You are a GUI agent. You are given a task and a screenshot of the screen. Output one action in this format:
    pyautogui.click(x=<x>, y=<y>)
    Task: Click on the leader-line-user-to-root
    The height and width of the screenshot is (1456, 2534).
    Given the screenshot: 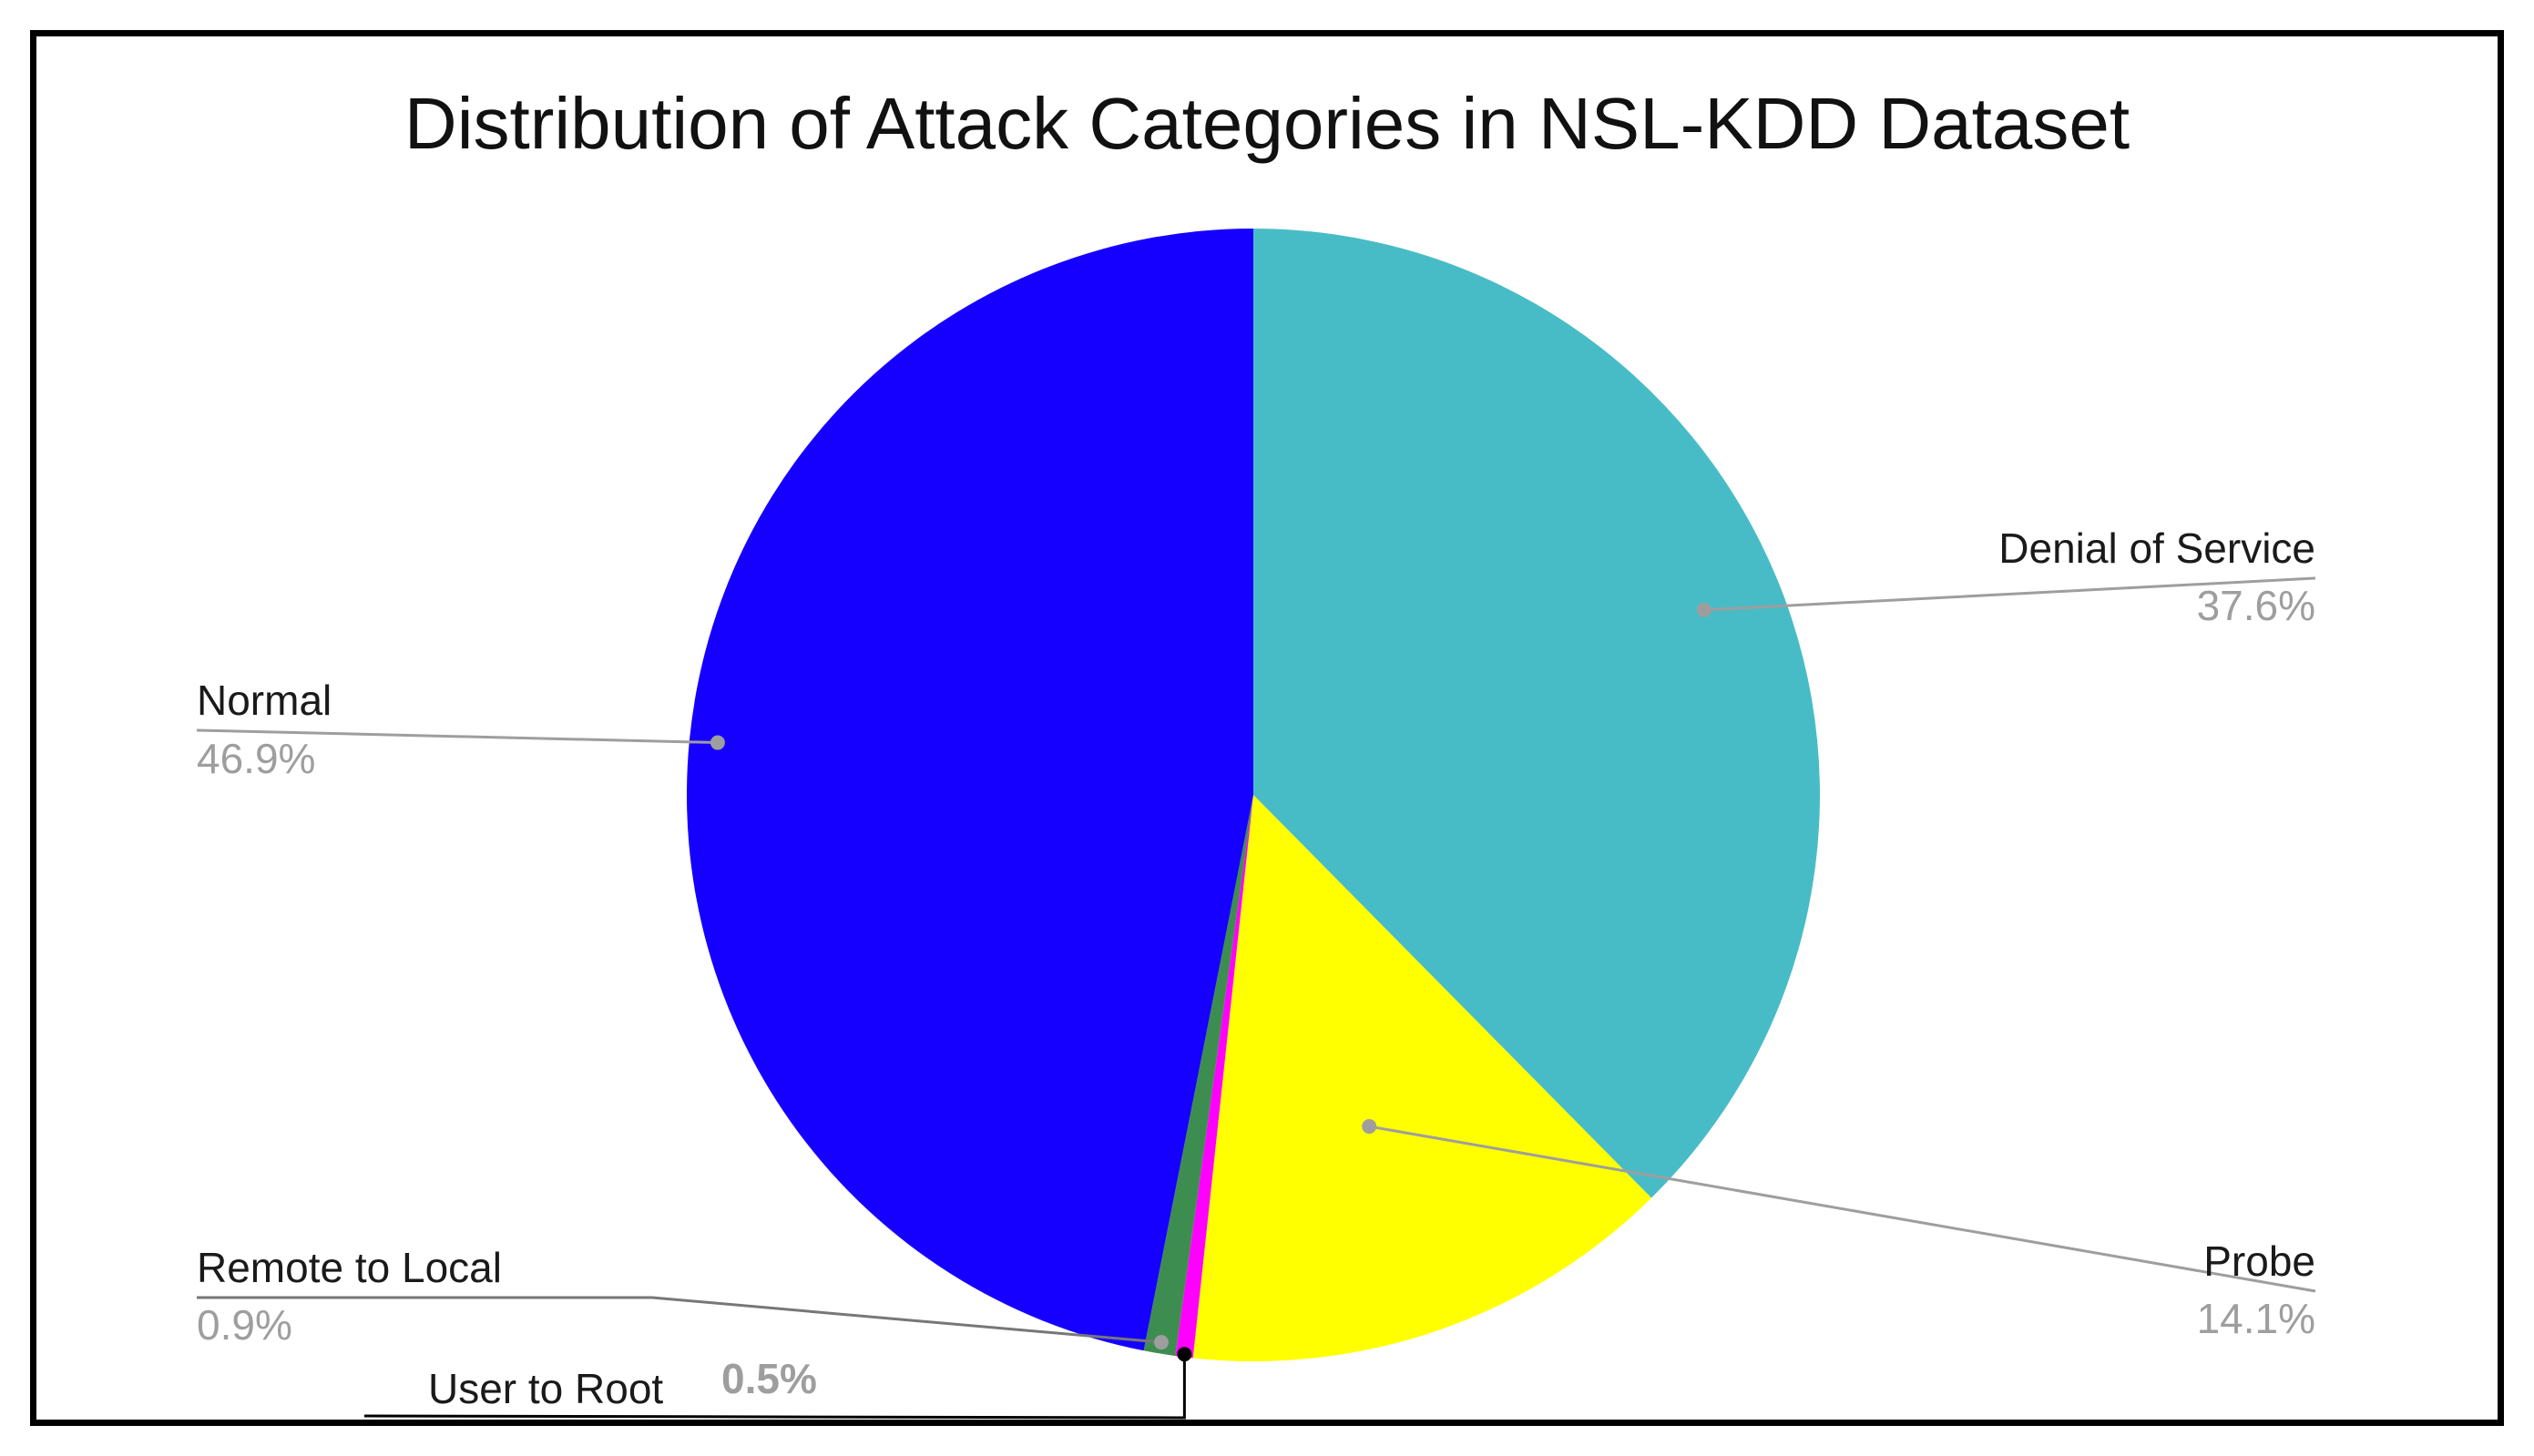 What is the action you would take?
    pyautogui.click(x=774, y=1387)
    